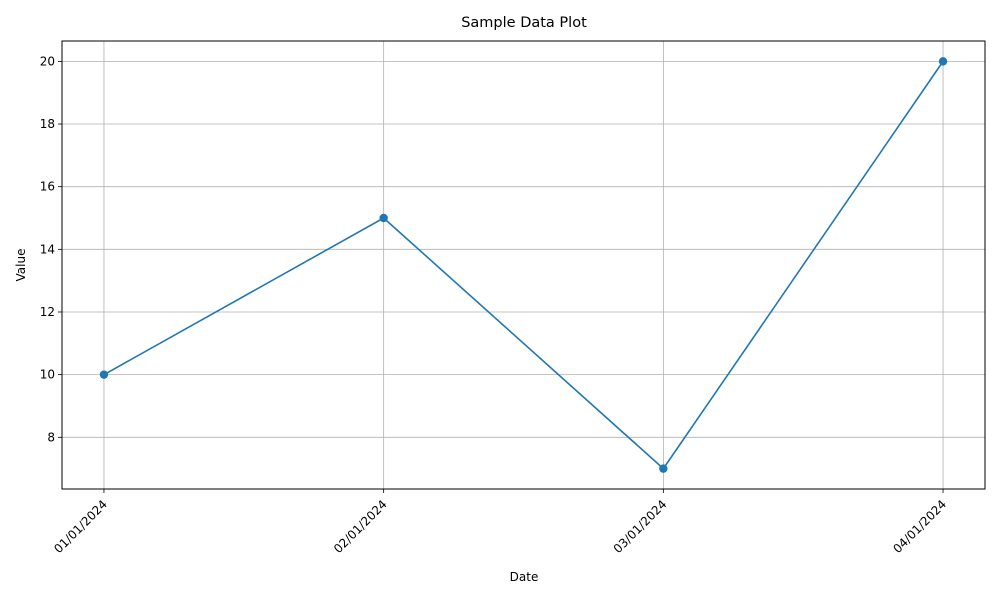 The width and height of the screenshot is (1000, 600). What do you see at coordinates (47, 249) in the screenshot?
I see `y-tick-label: 14` at bounding box center [47, 249].